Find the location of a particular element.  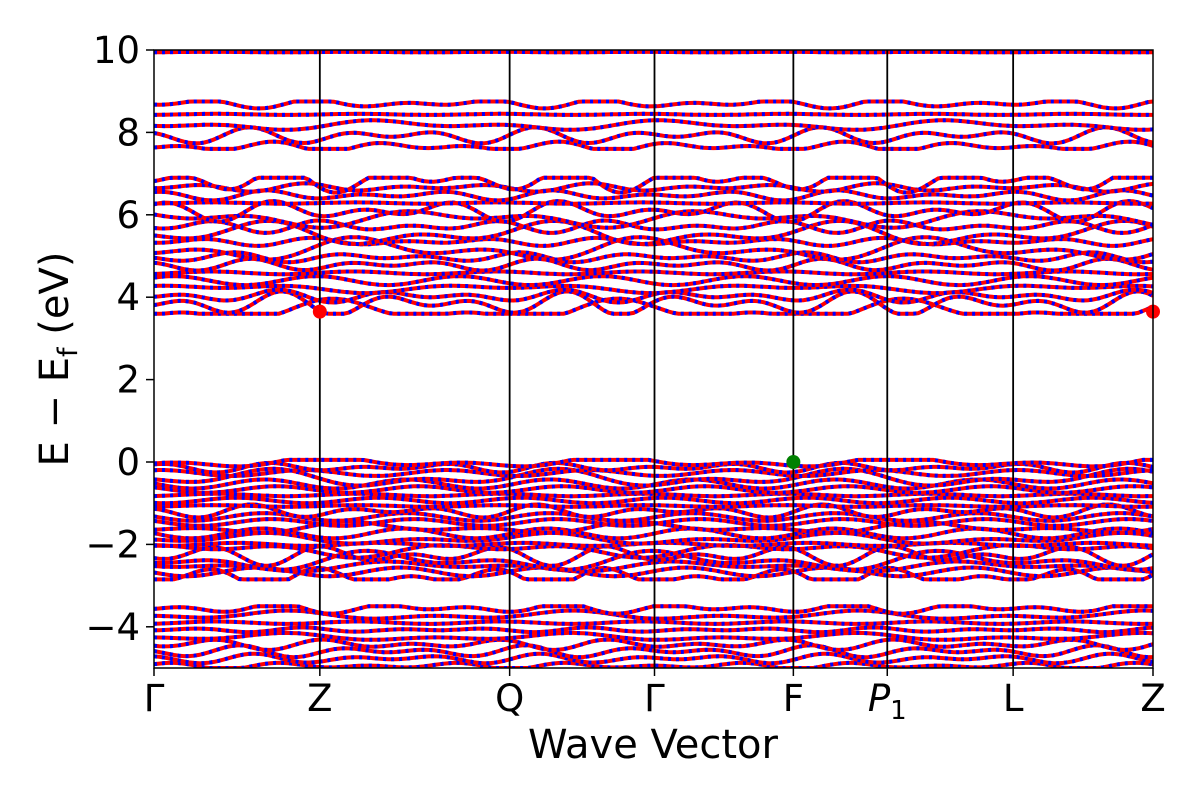

y-tick-label: −2 is located at coordinates (112, 544).